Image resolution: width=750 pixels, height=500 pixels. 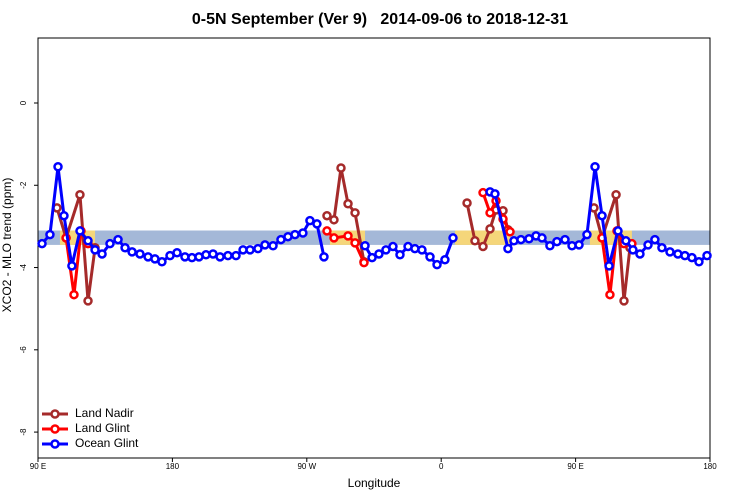 I want to click on legend-label: Land Nadir, so click(x=104, y=413).